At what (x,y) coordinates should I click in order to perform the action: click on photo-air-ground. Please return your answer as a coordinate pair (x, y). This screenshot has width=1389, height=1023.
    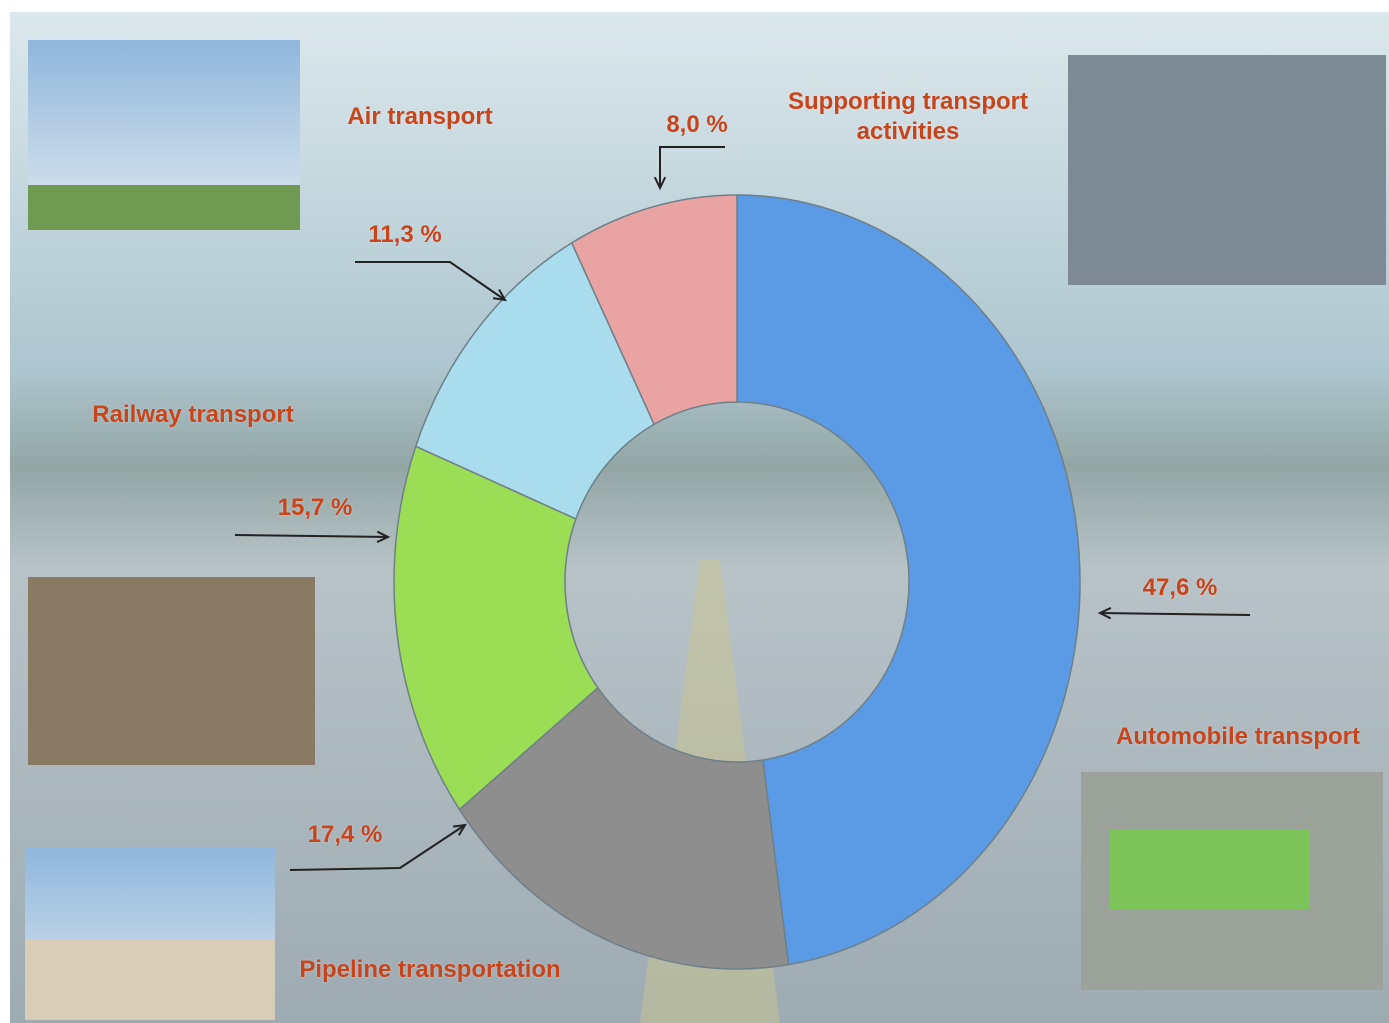
    Looking at the image, I should click on (164, 207).